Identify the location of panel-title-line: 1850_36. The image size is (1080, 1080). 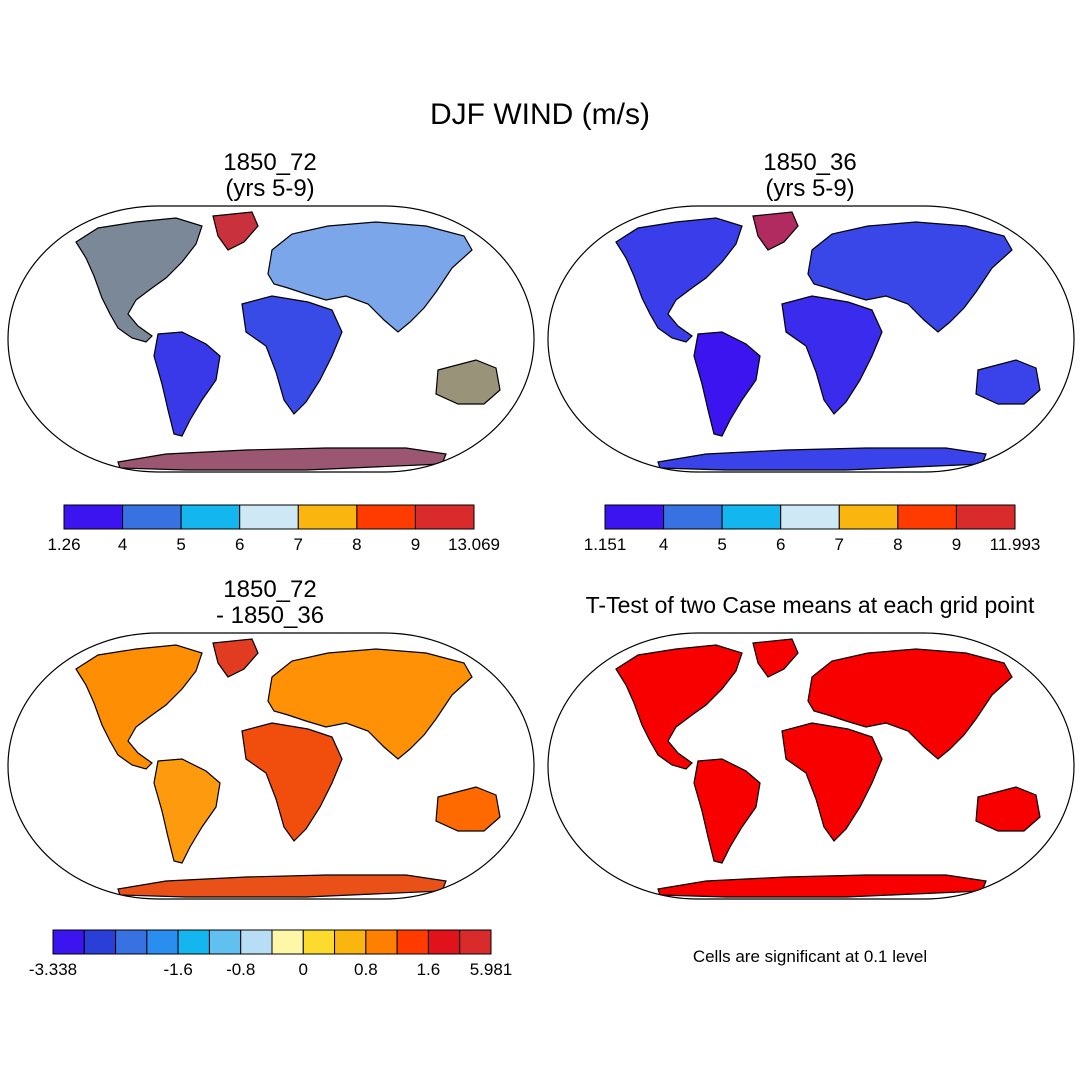
(810, 162).